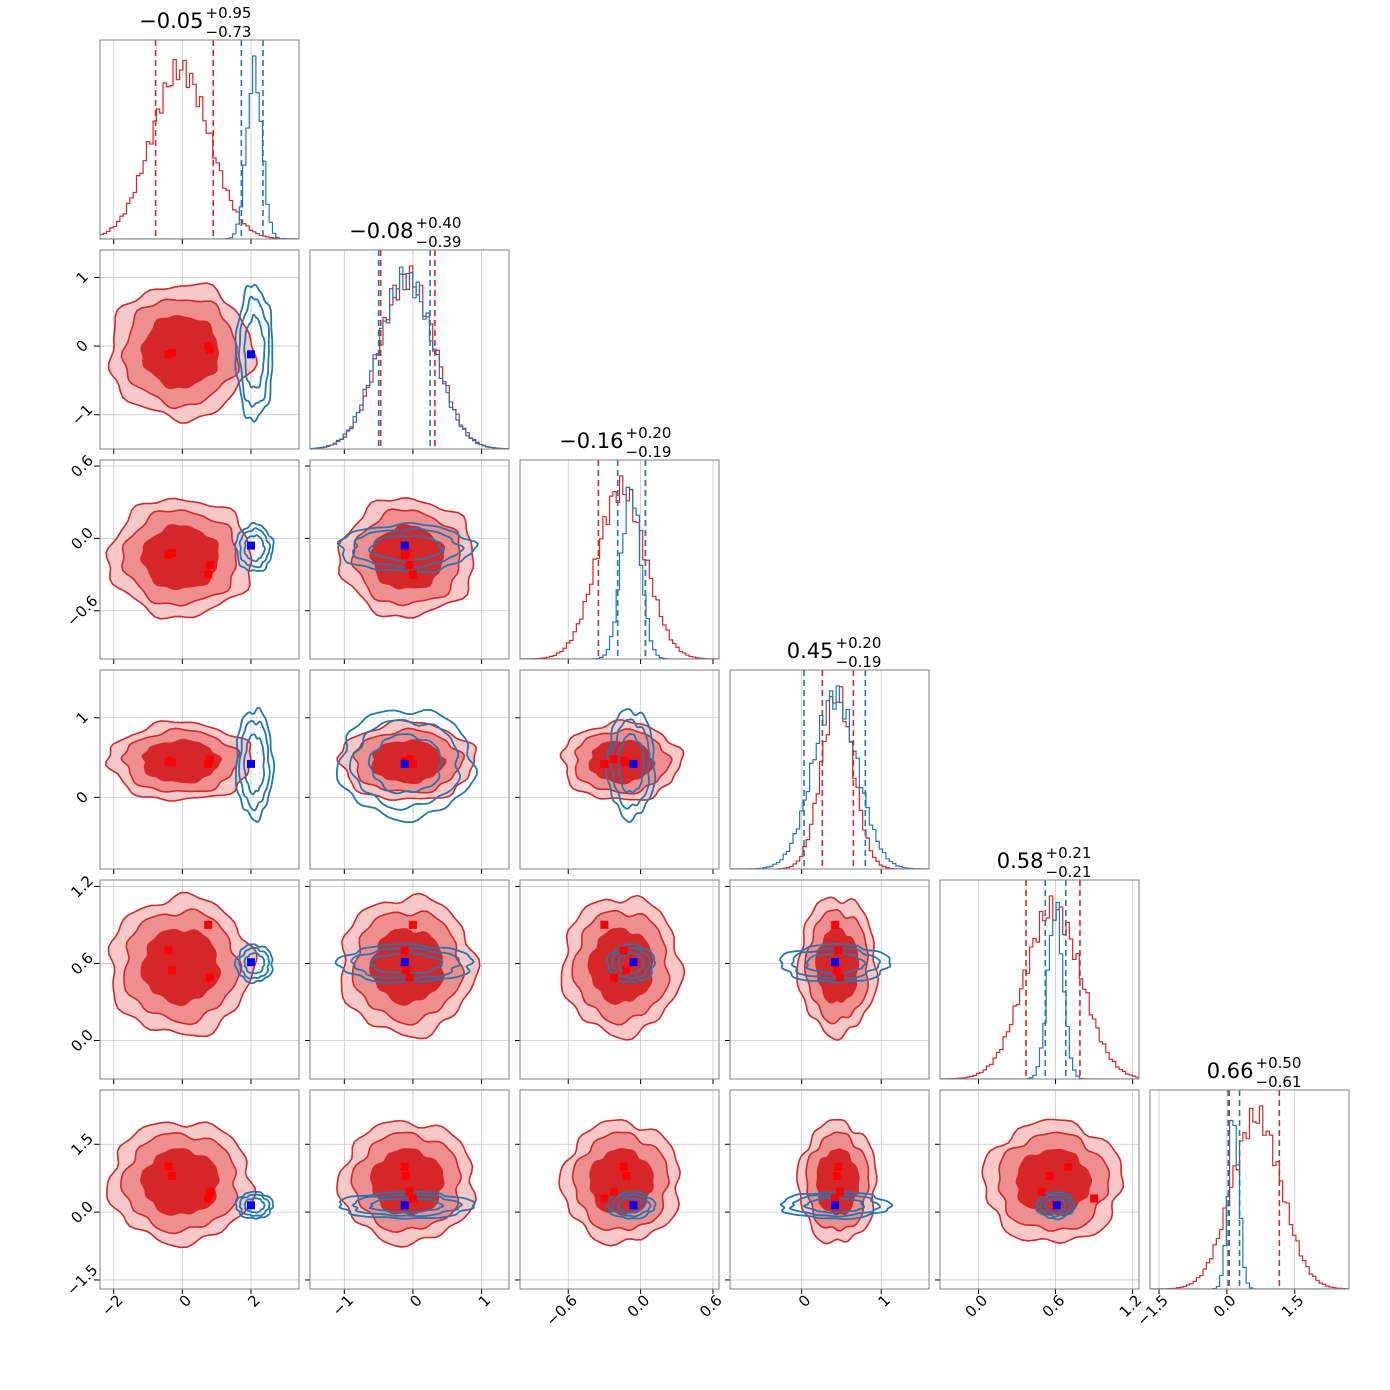 This screenshot has height=1390, width=1390. What do you see at coordinates (484, 1300) in the screenshot?
I see `x-tick-label: 1` at bounding box center [484, 1300].